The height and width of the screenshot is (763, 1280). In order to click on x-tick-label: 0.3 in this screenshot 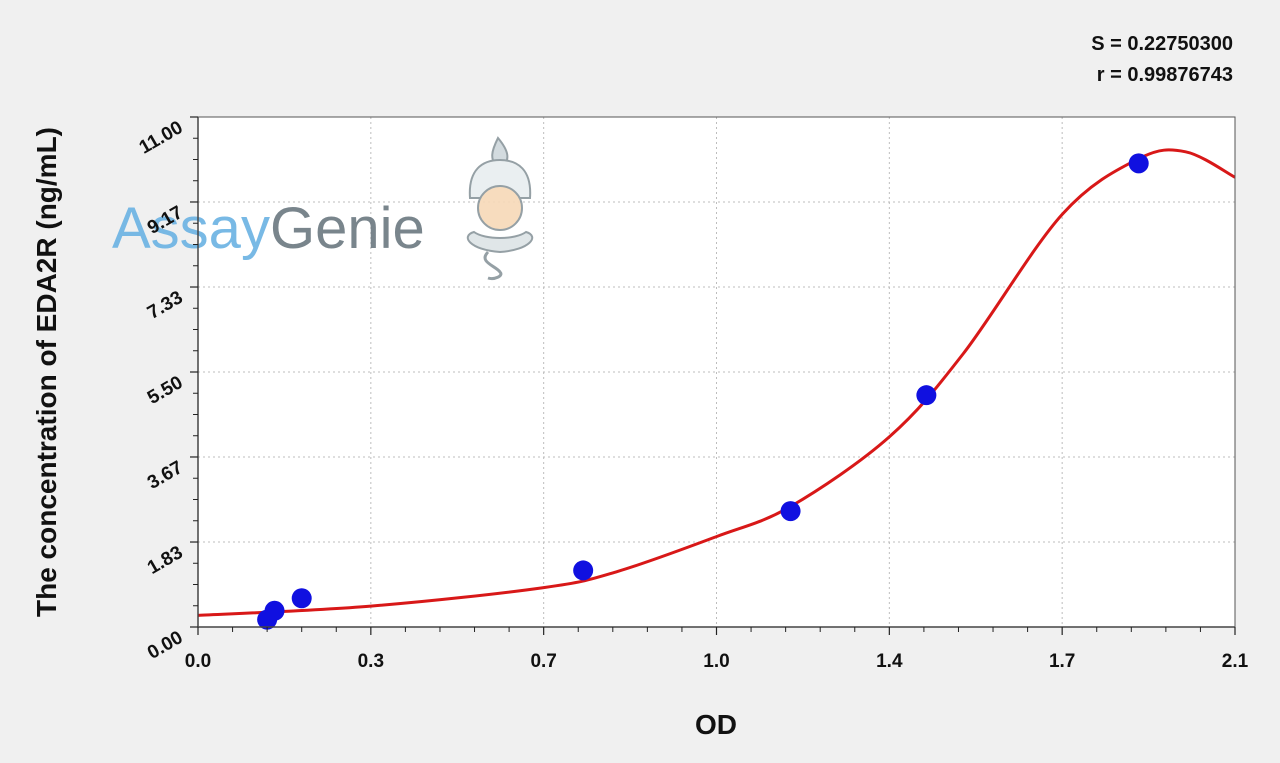, I will do `click(371, 661)`.